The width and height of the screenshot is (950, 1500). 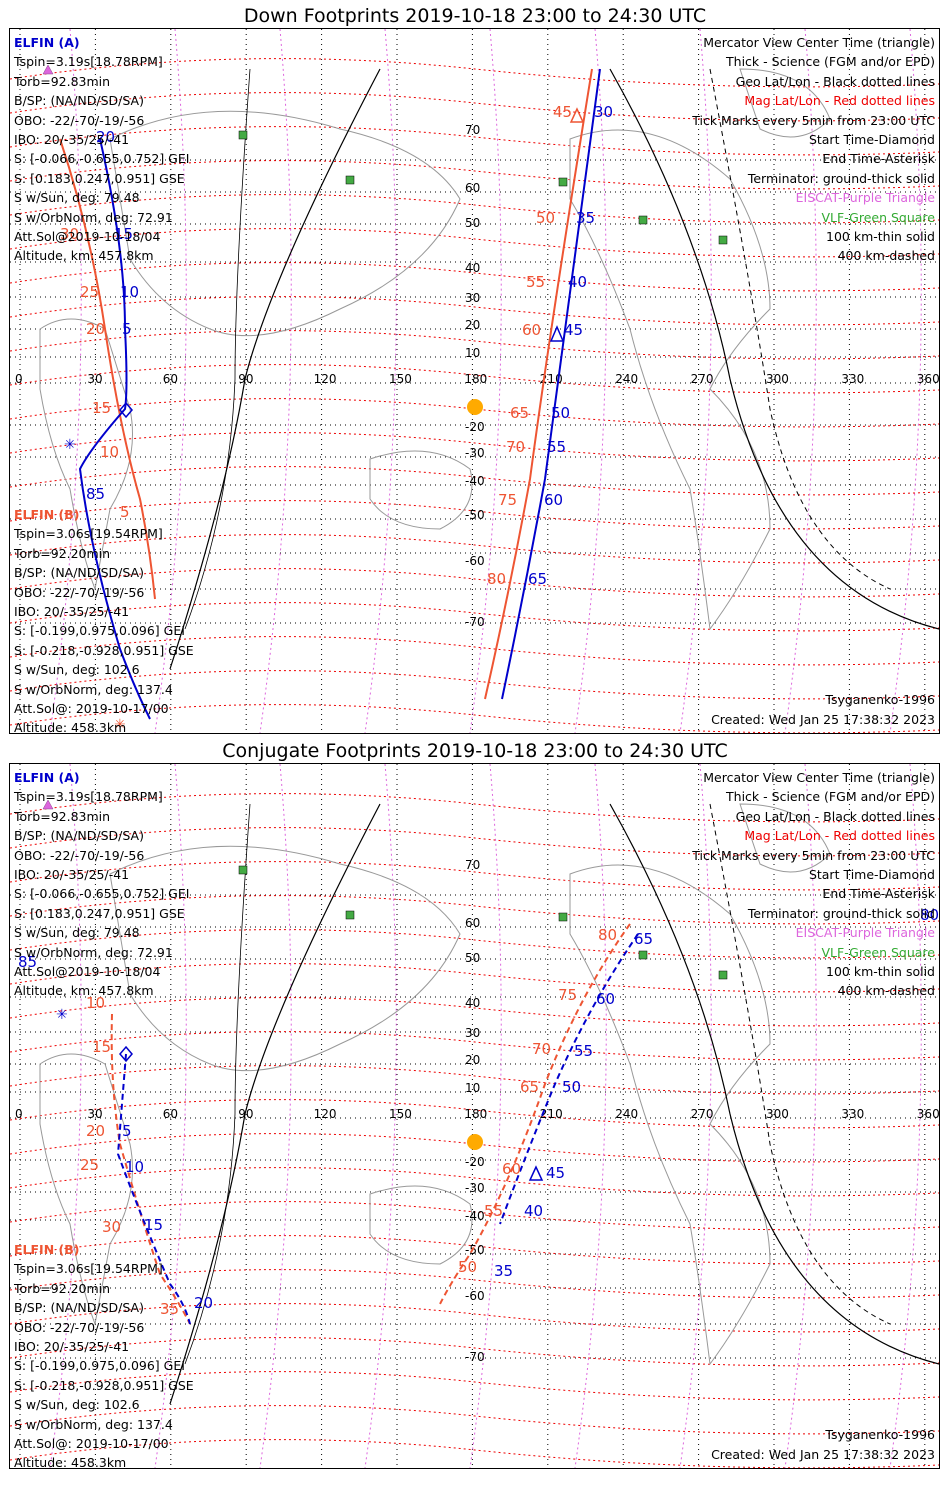 I want to click on lat-tick-label: -50, so click(x=475, y=1250).